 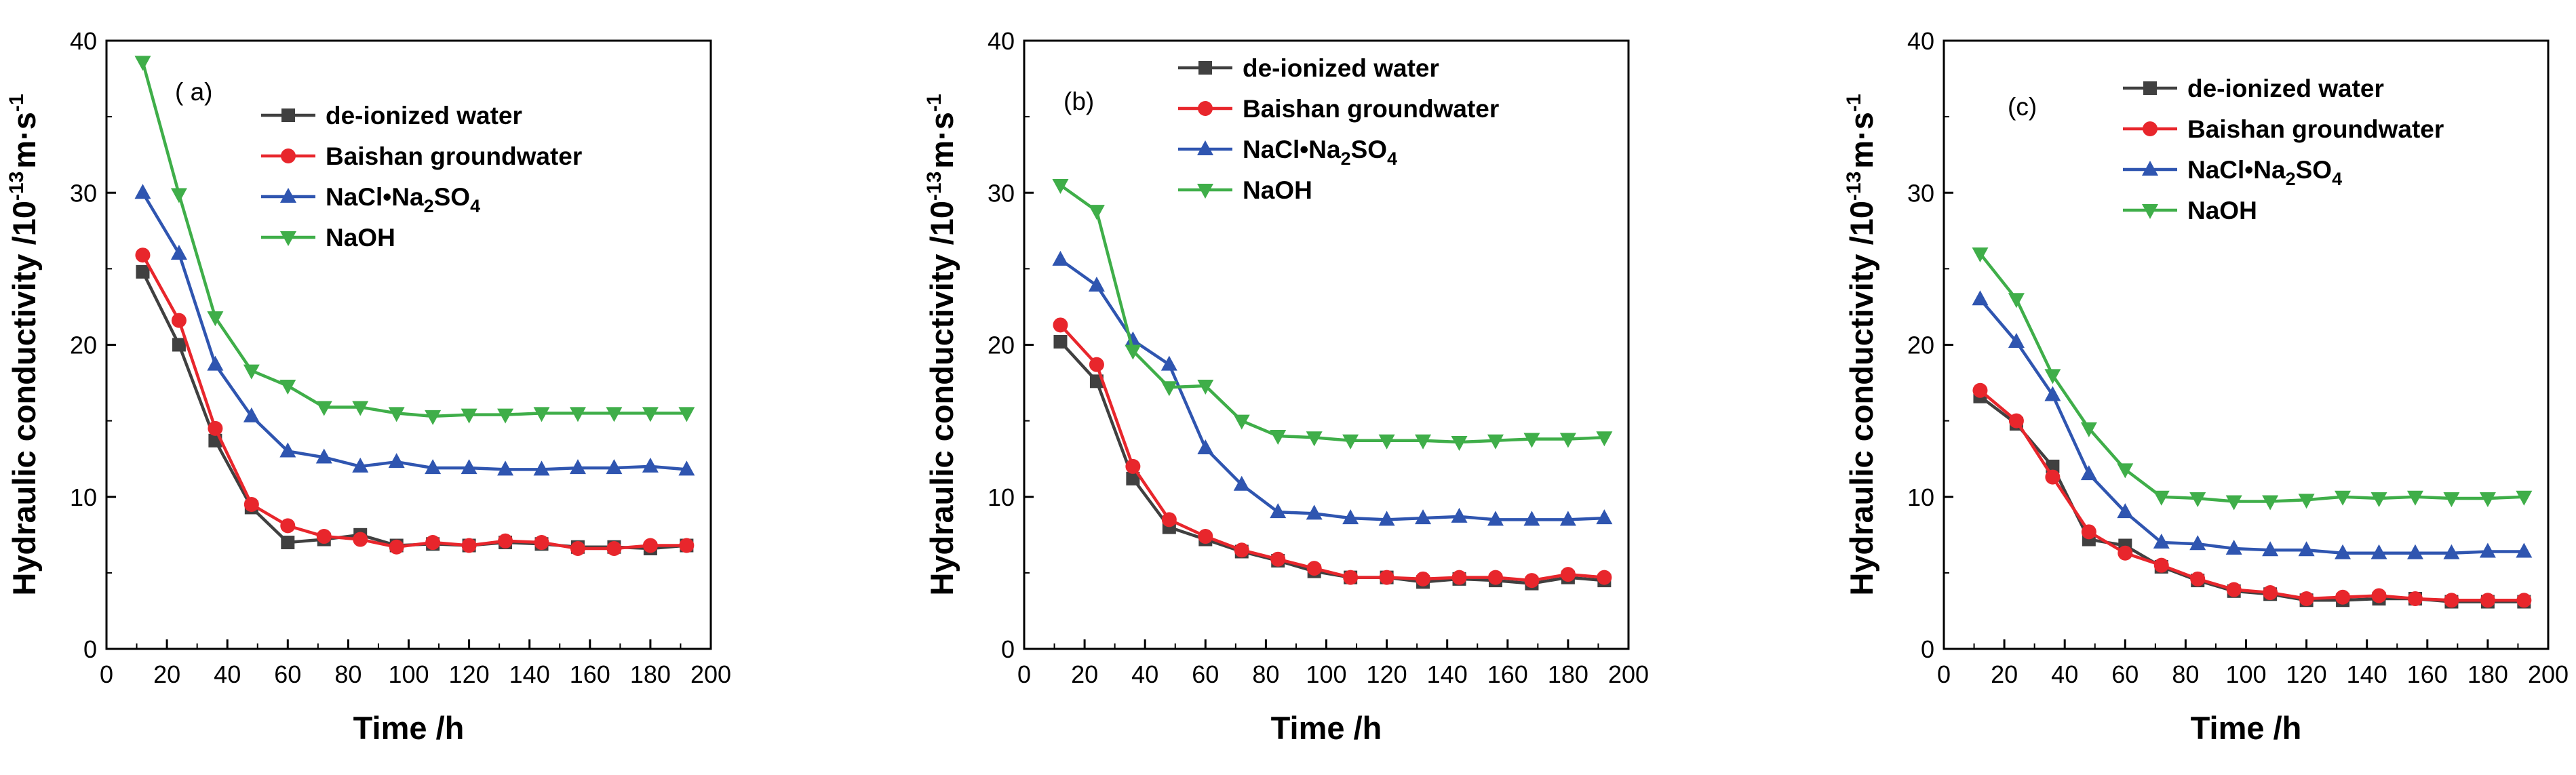 What do you see at coordinates (2064, 674) in the screenshot?
I see `x-tick-label: 40` at bounding box center [2064, 674].